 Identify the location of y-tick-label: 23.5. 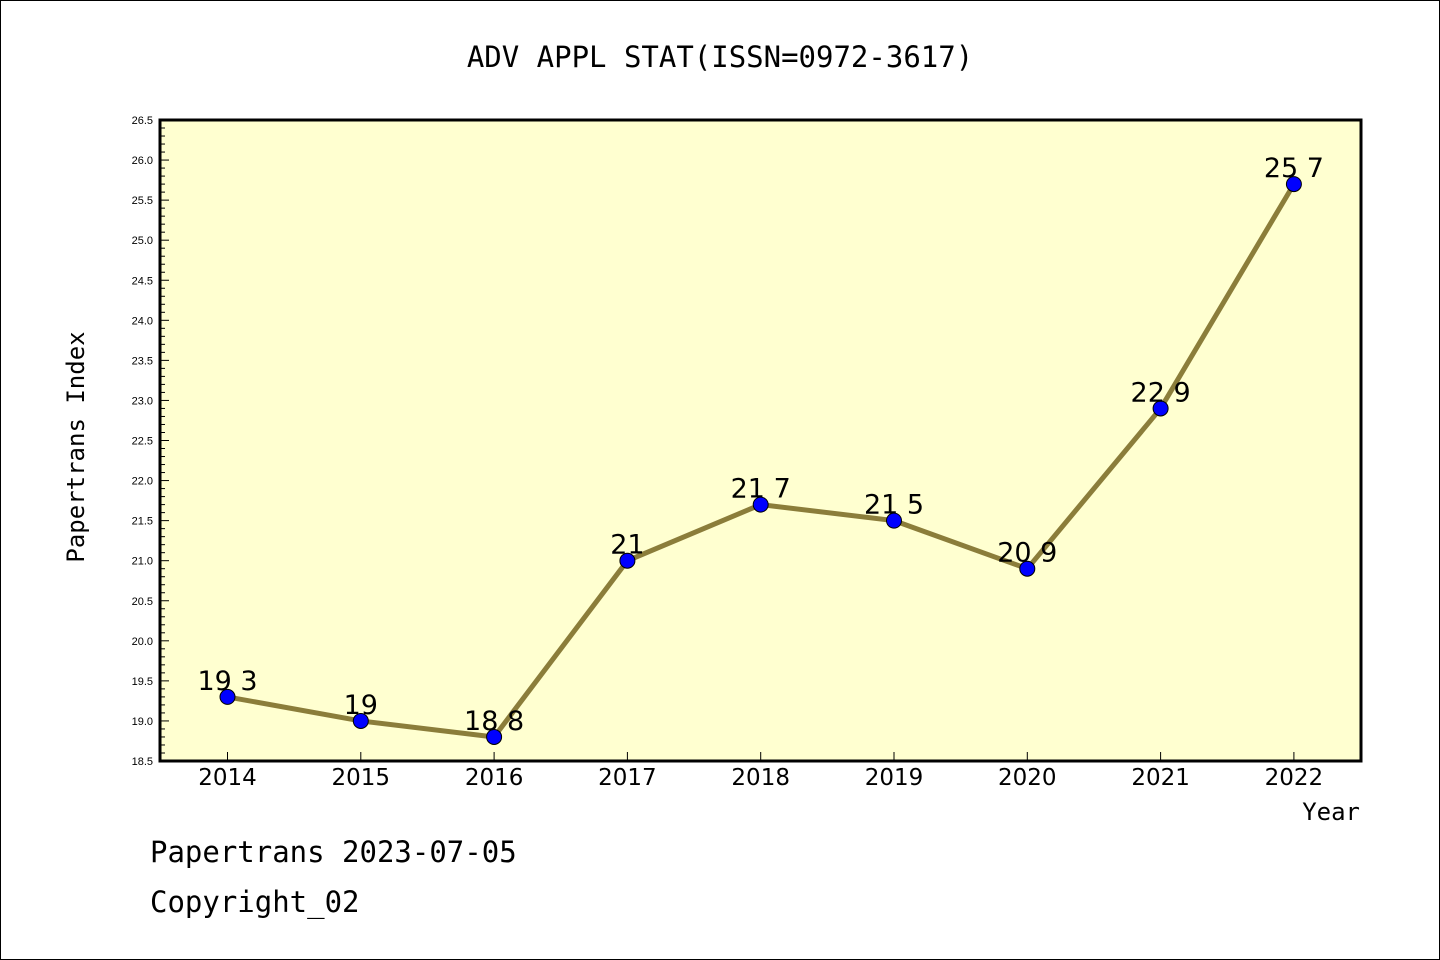
(142, 361).